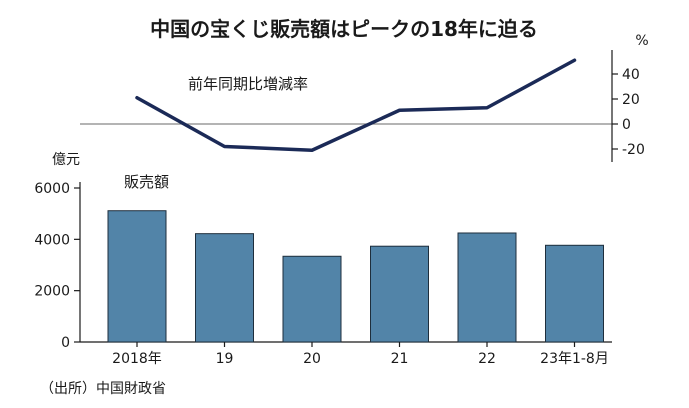  Describe the element at coordinates (400, 359) in the screenshot. I see `x-tick-label: 21` at that location.